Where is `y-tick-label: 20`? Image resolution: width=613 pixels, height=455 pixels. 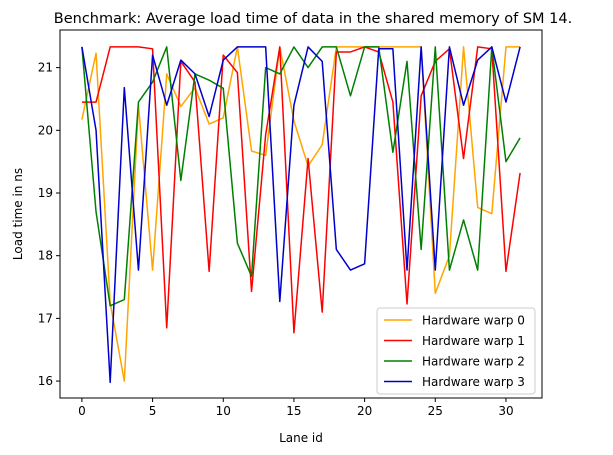 y-tick-label: 20 is located at coordinates (45, 130).